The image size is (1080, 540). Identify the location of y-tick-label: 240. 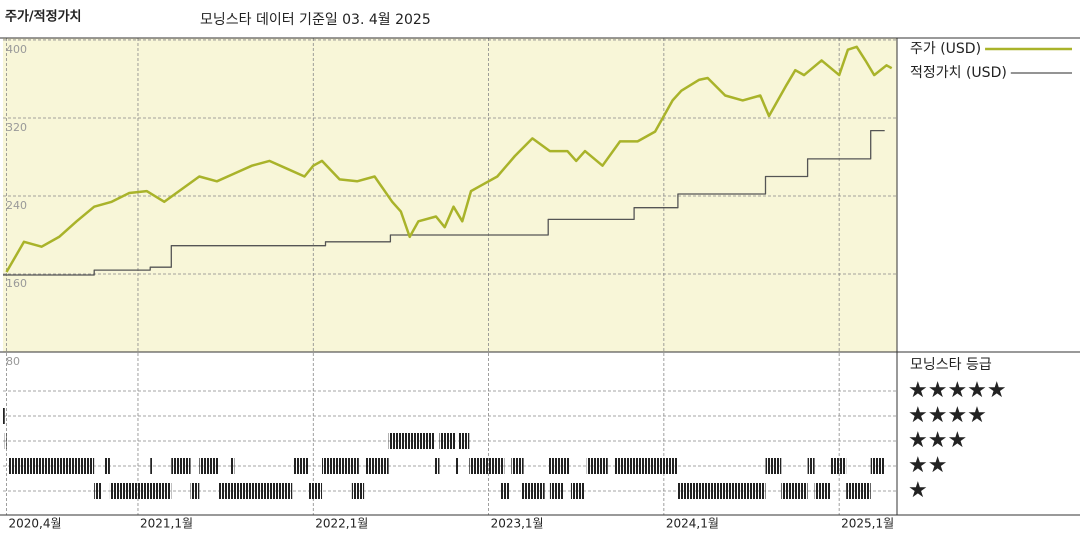
(16, 205).